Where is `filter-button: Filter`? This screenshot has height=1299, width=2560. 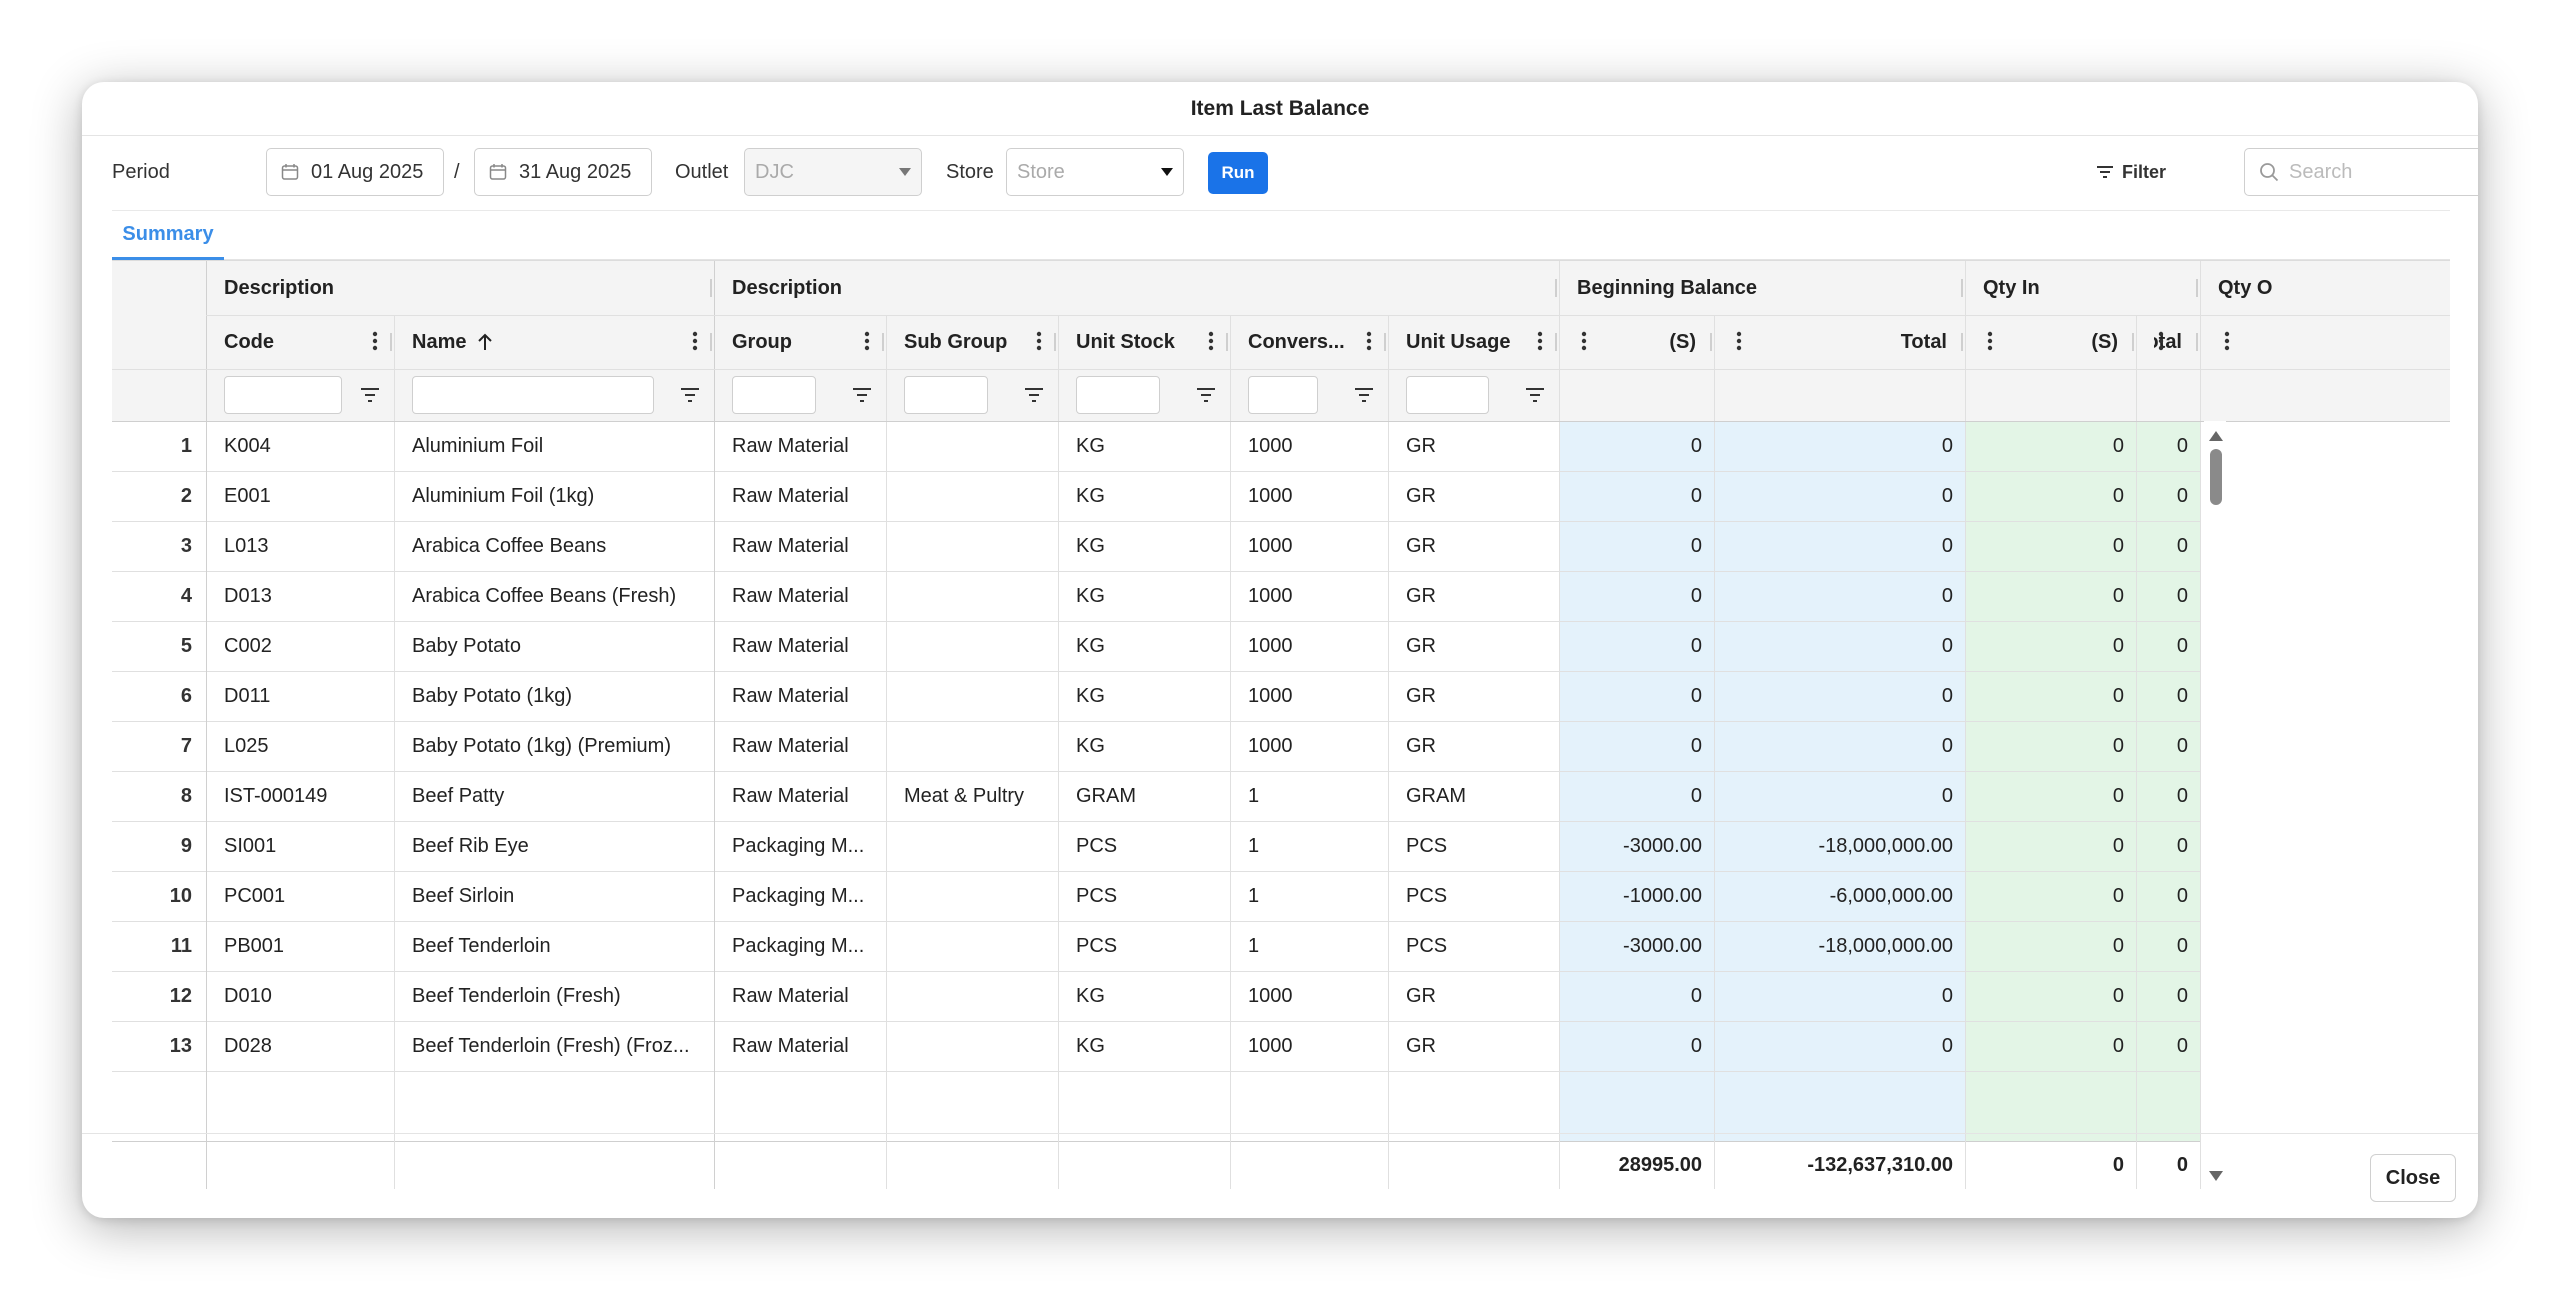 filter-button: Filter is located at coordinates (2136, 172).